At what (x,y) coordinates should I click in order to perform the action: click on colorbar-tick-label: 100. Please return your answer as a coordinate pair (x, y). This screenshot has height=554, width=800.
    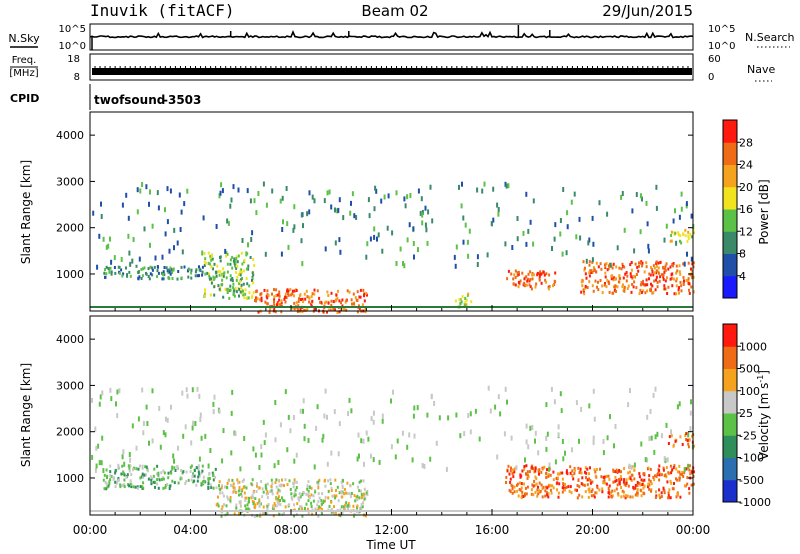
    Looking at the image, I should click on (749, 391).